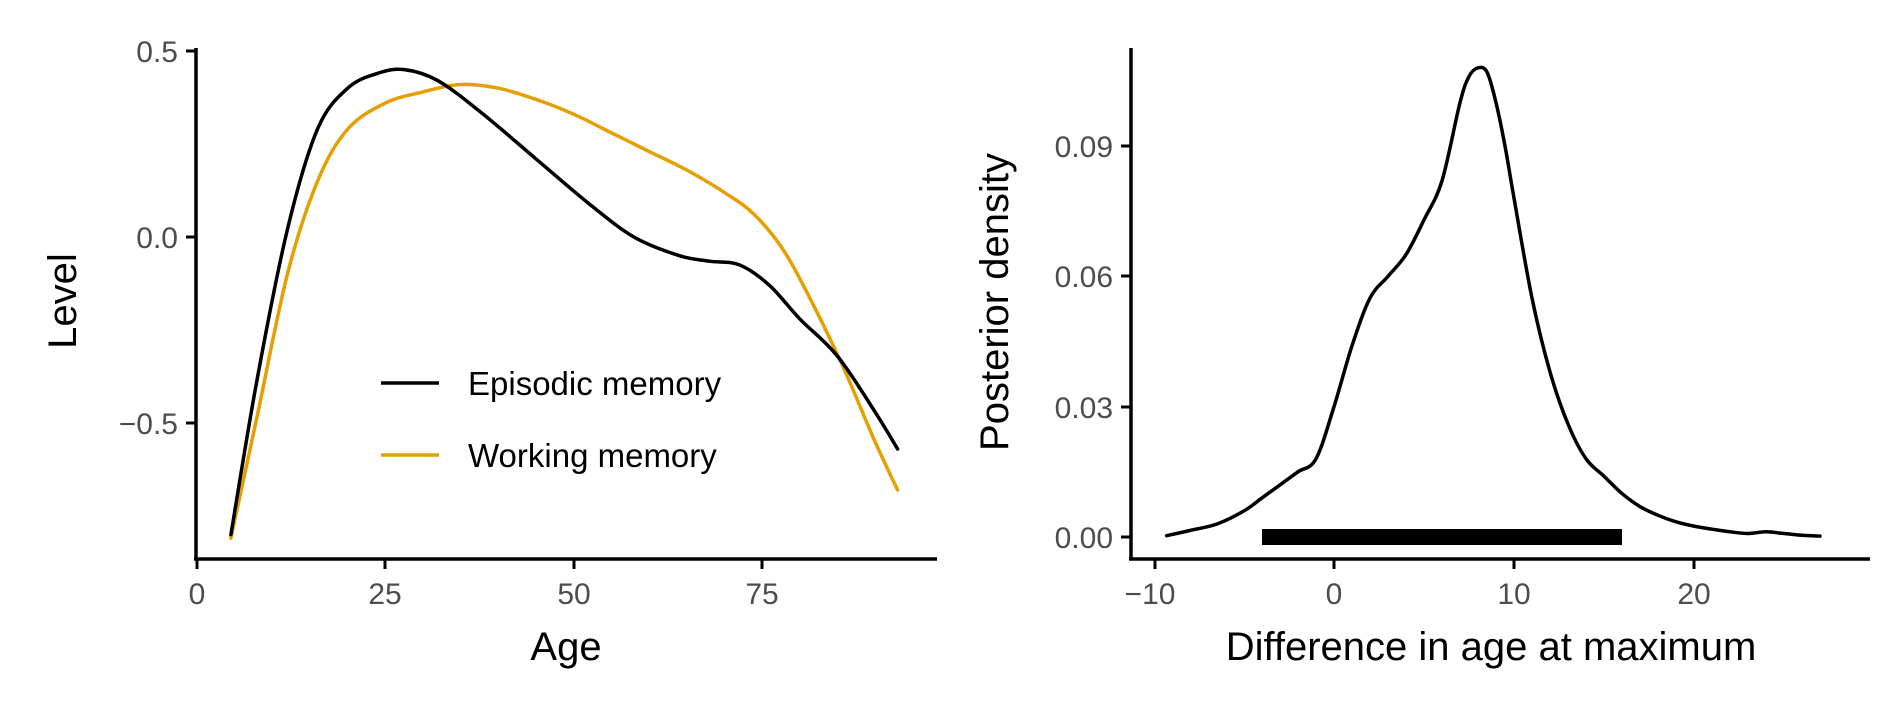 The width and height of the screenshot is (1888, 708). What do you see at coordinates (573, 594) in the screenshot?
I see `left-x-tick-label-2: 50` at bounding box center [573, 594].